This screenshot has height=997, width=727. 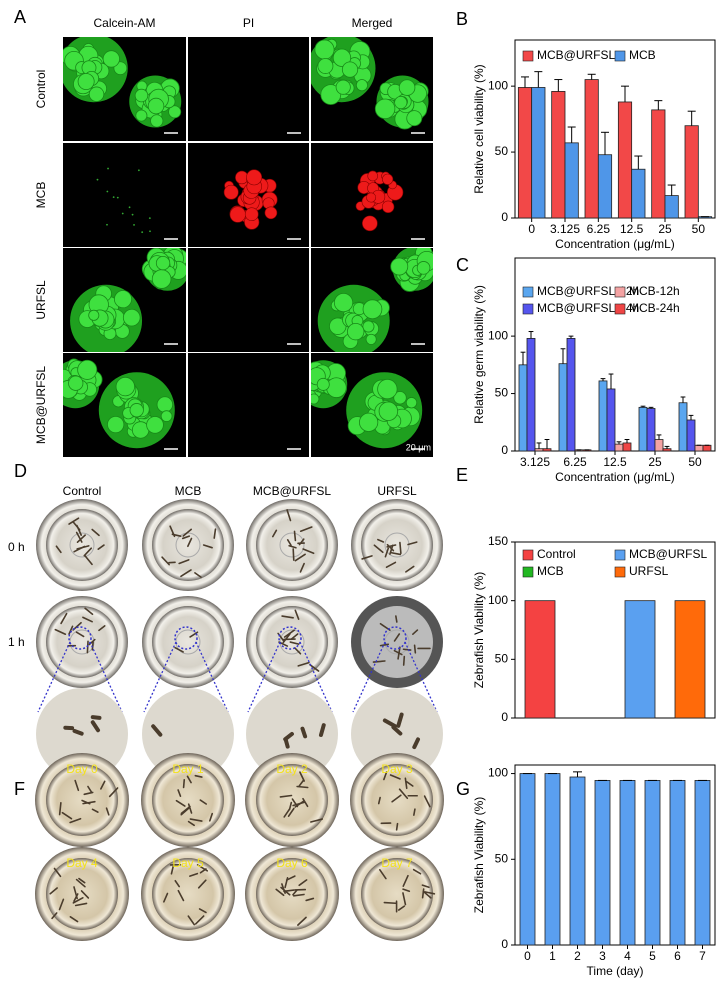 I want to click on day-label: Day 5, so click(x=188, y=863).